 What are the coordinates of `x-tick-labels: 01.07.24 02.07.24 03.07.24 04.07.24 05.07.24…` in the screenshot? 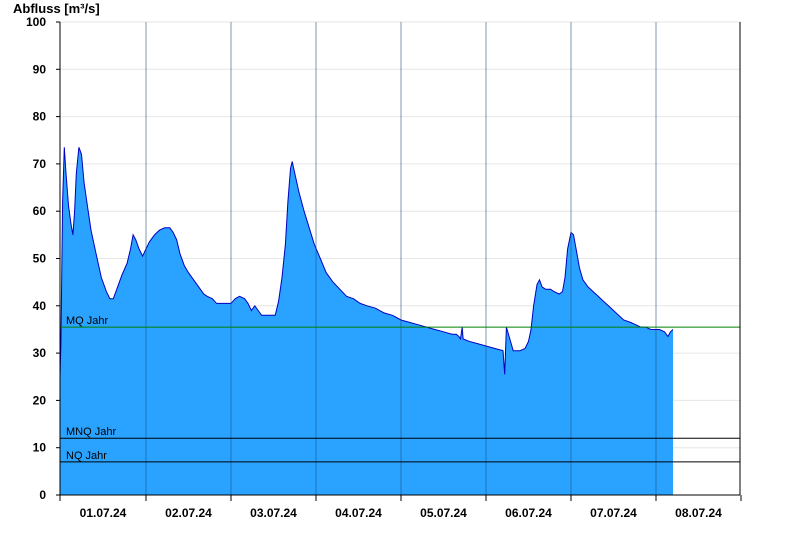 It's located at (400, 507).